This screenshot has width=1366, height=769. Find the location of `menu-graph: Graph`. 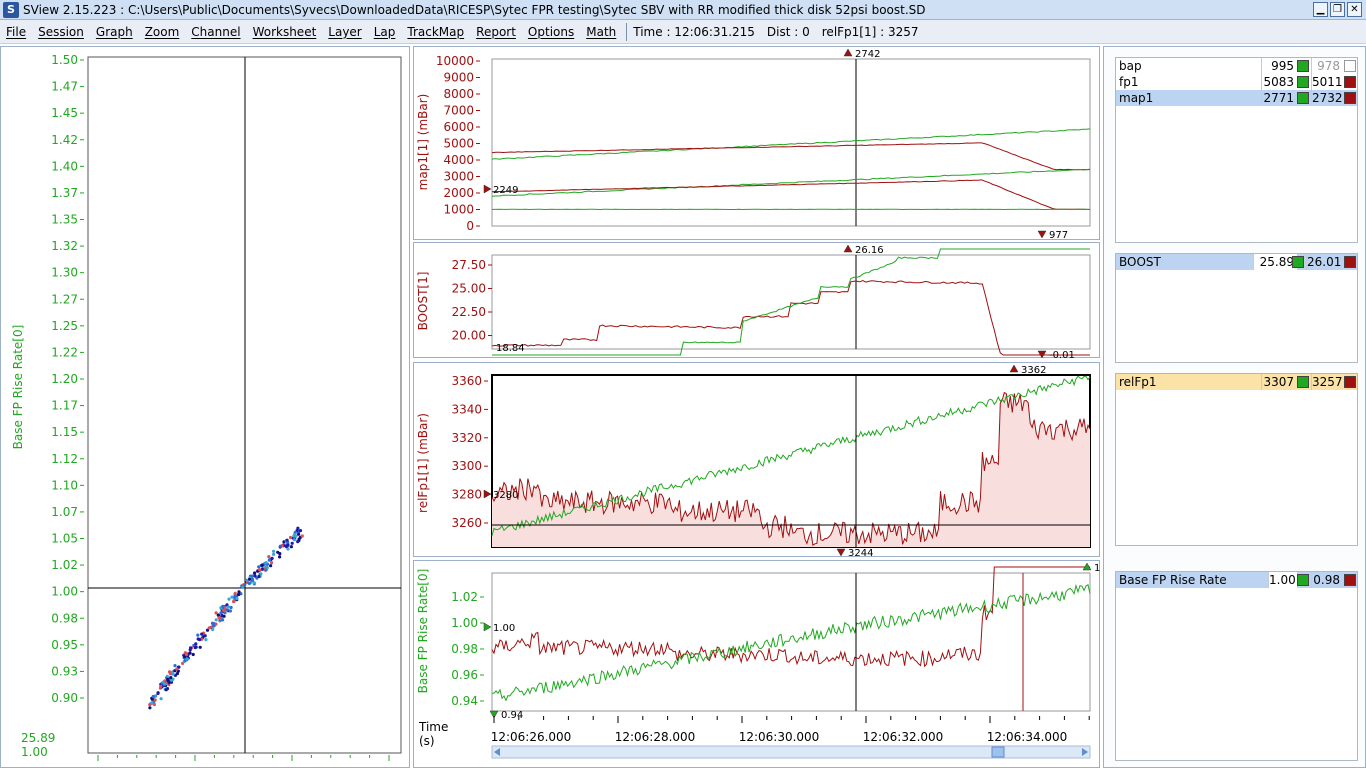

menu-graph: Graph is located at coordinates (114, 32).